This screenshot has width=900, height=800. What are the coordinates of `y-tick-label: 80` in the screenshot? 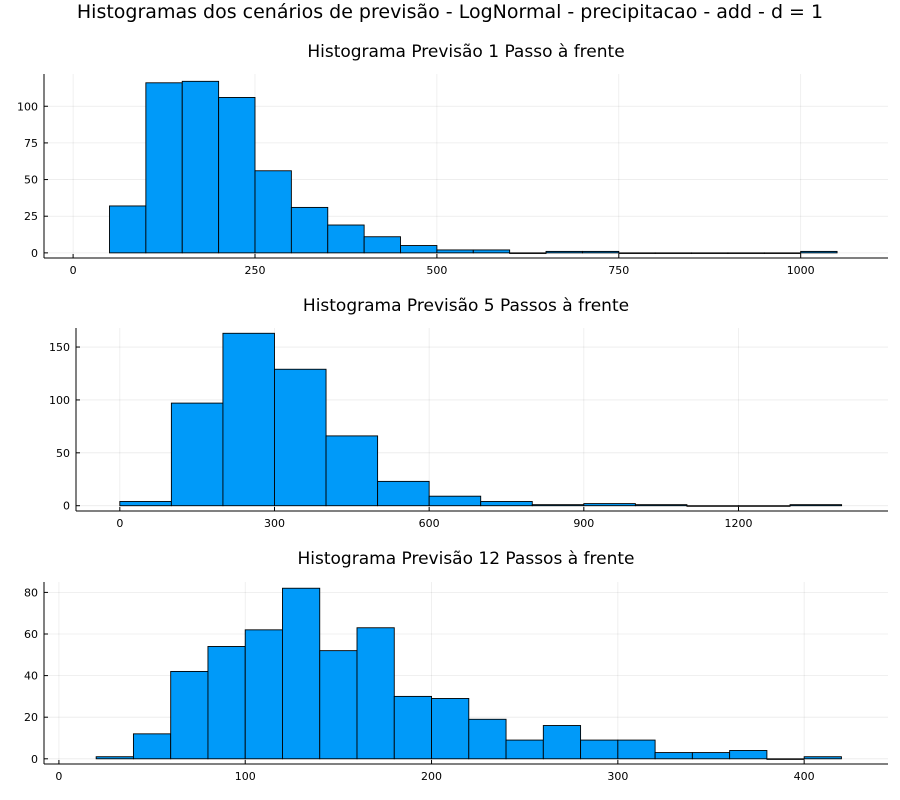 It's located at (31, 592).